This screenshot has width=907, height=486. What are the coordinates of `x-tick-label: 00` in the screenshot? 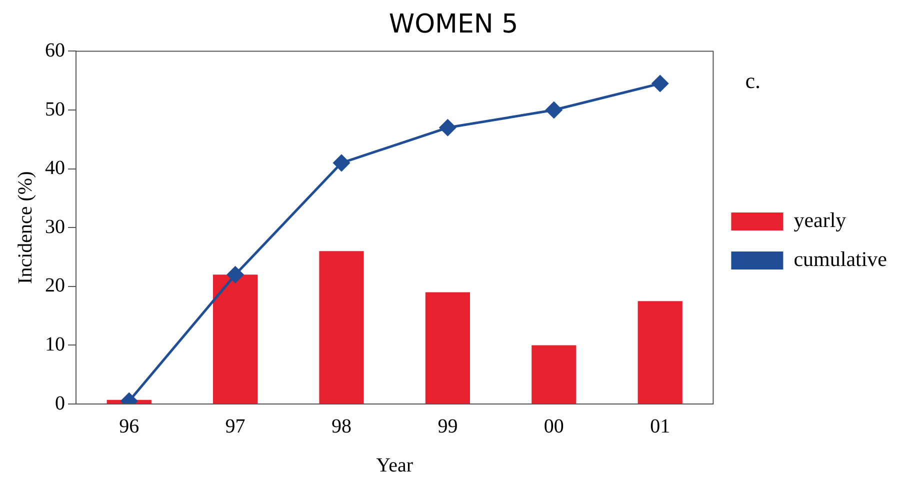 It's located at (554, 426).